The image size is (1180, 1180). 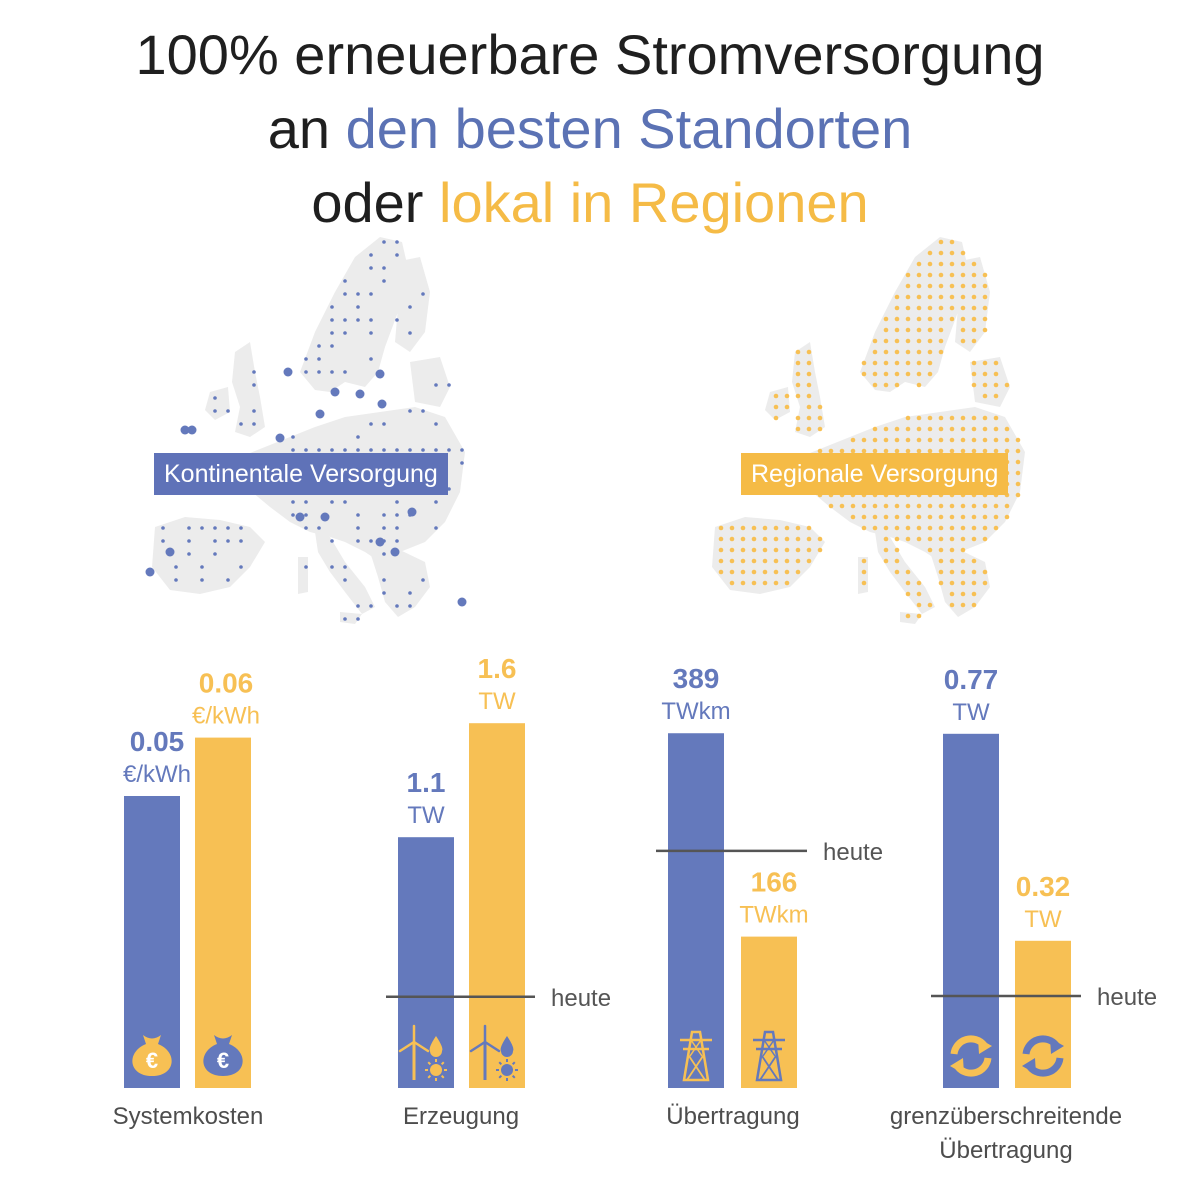 I want to click on money-bag-euro-icon: €, so click(x=152, y=1055).